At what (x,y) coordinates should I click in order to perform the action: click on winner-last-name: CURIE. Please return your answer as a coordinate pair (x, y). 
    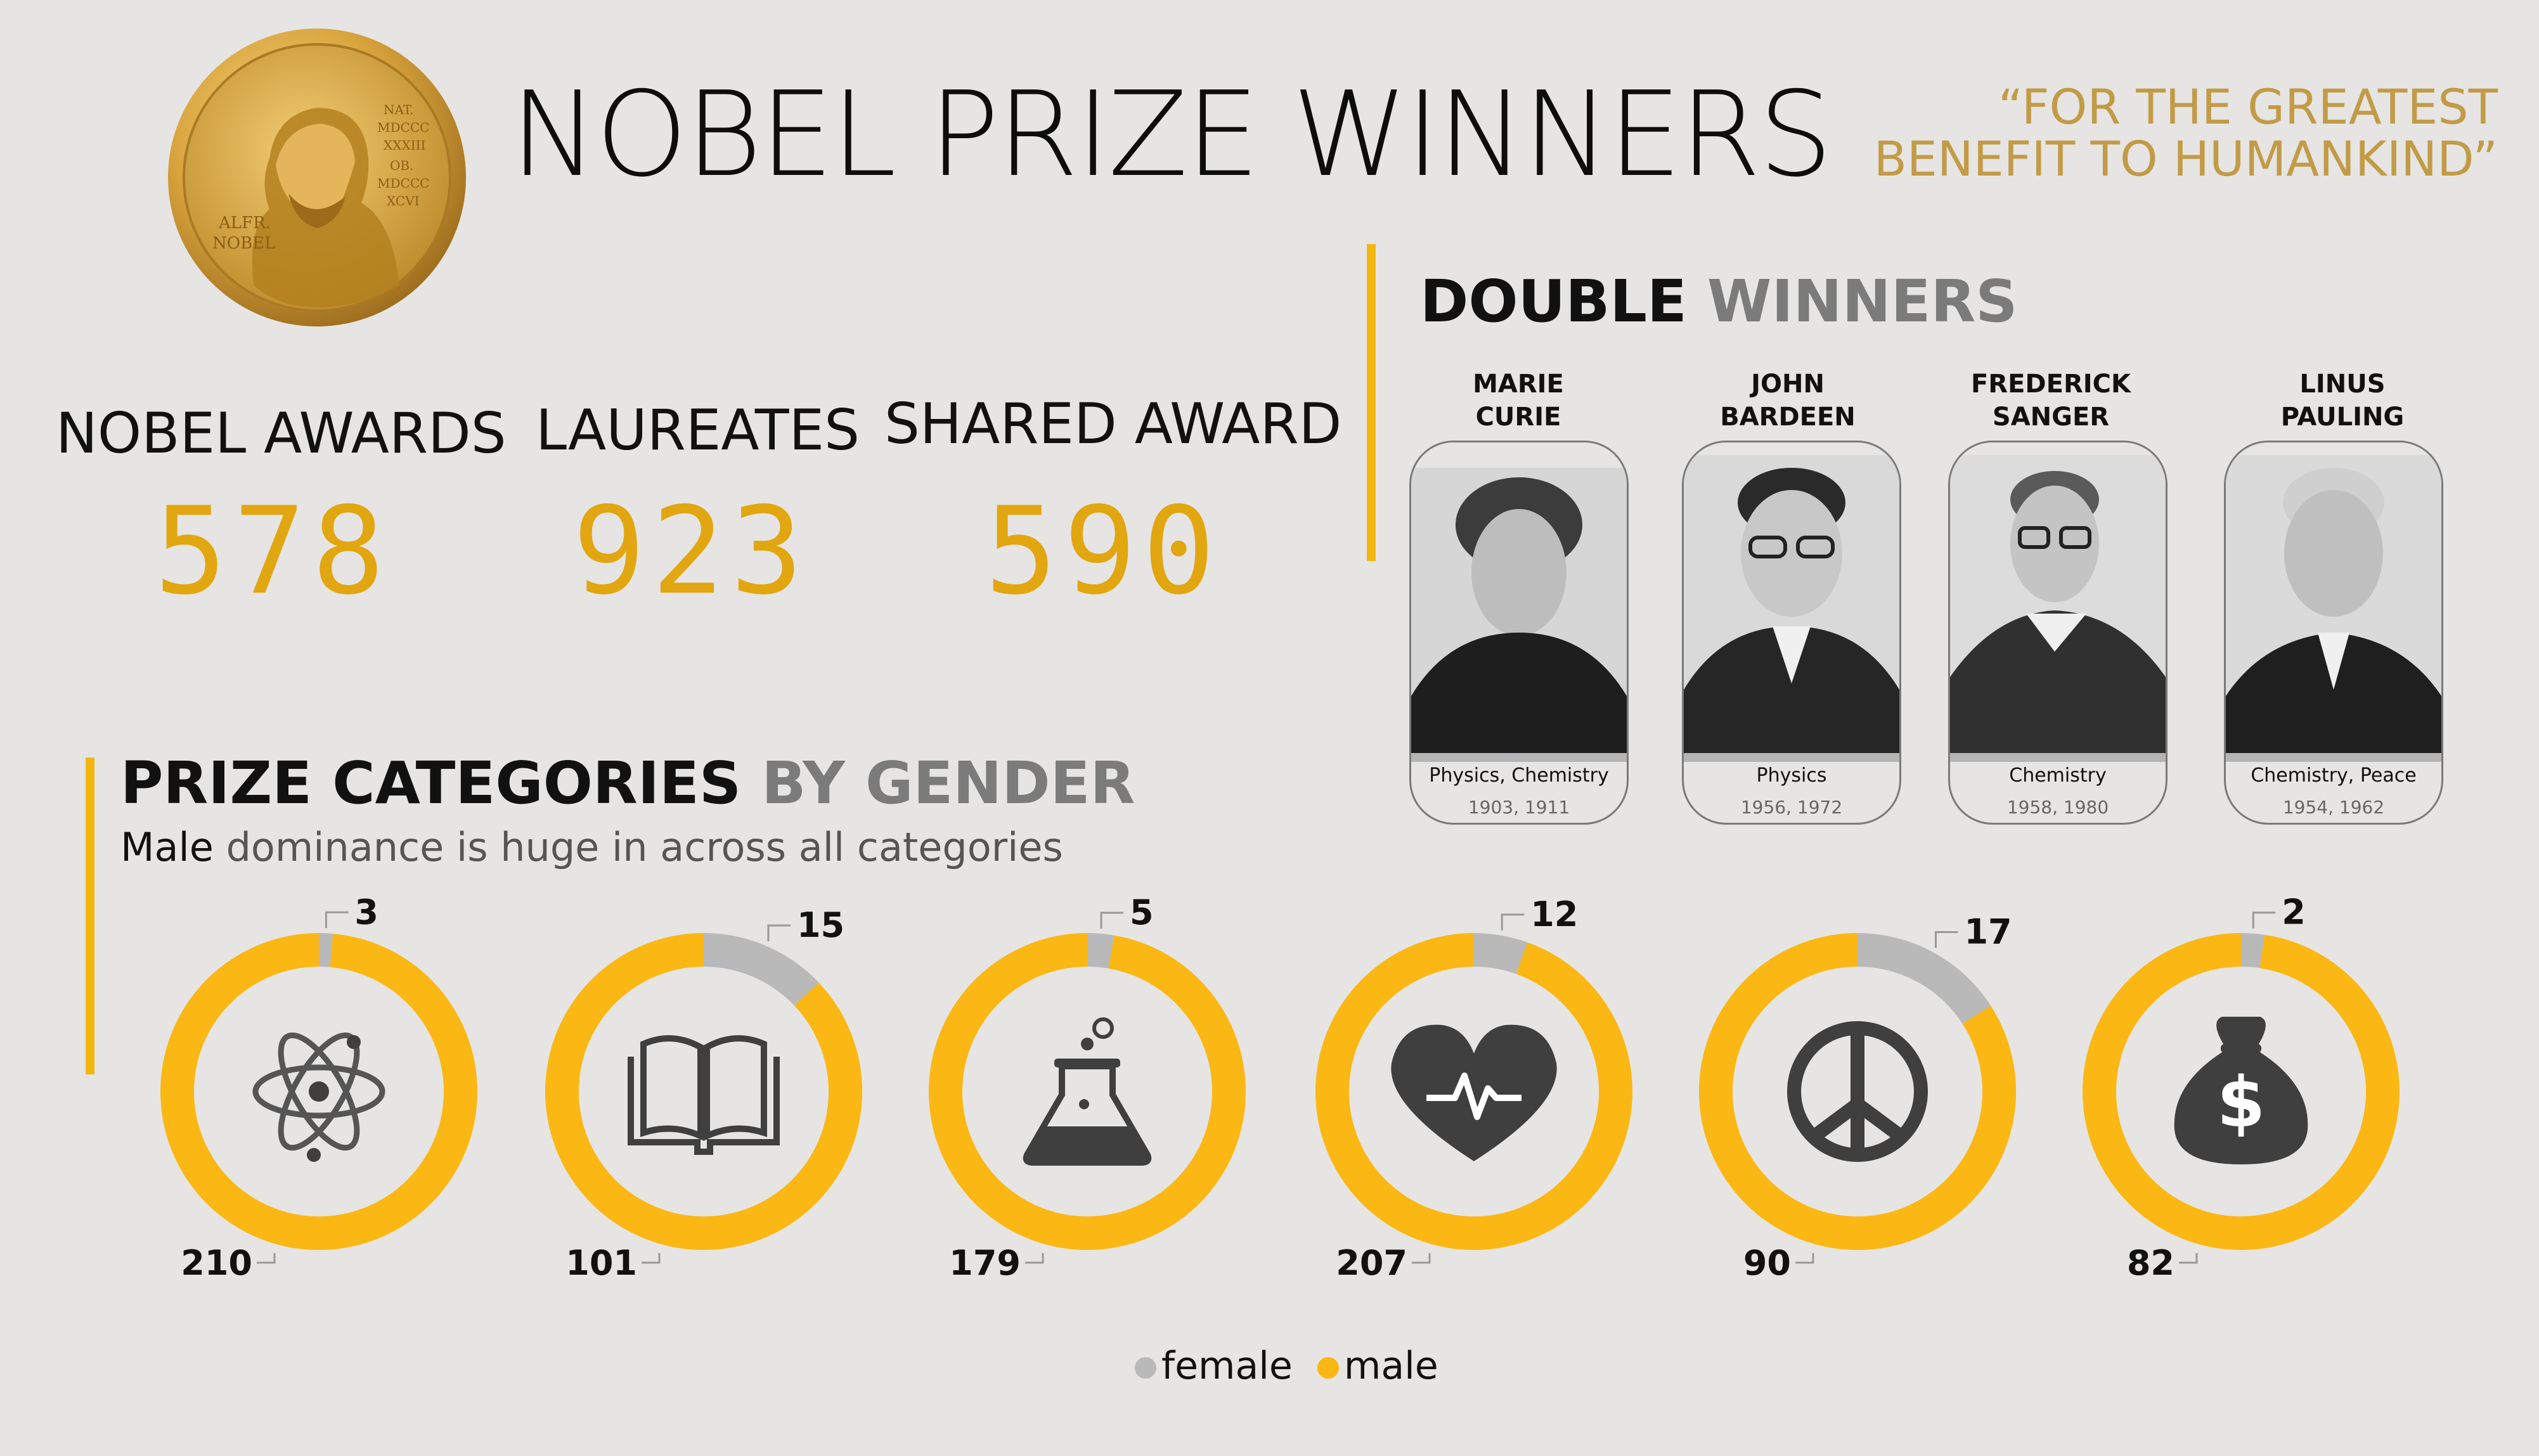
    Looking at the image, I should click on (1518, 417).